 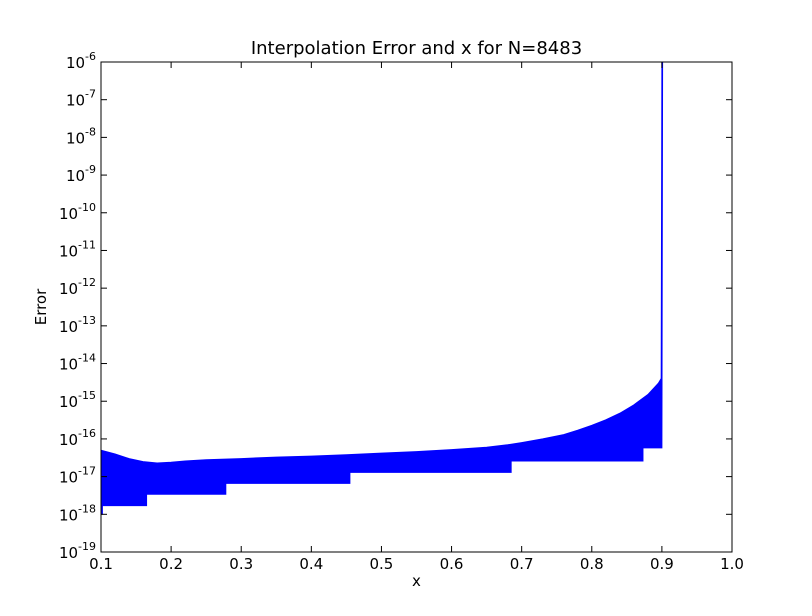 I want to click on x-tick-label: 0.9, so click(x=662, y=564).